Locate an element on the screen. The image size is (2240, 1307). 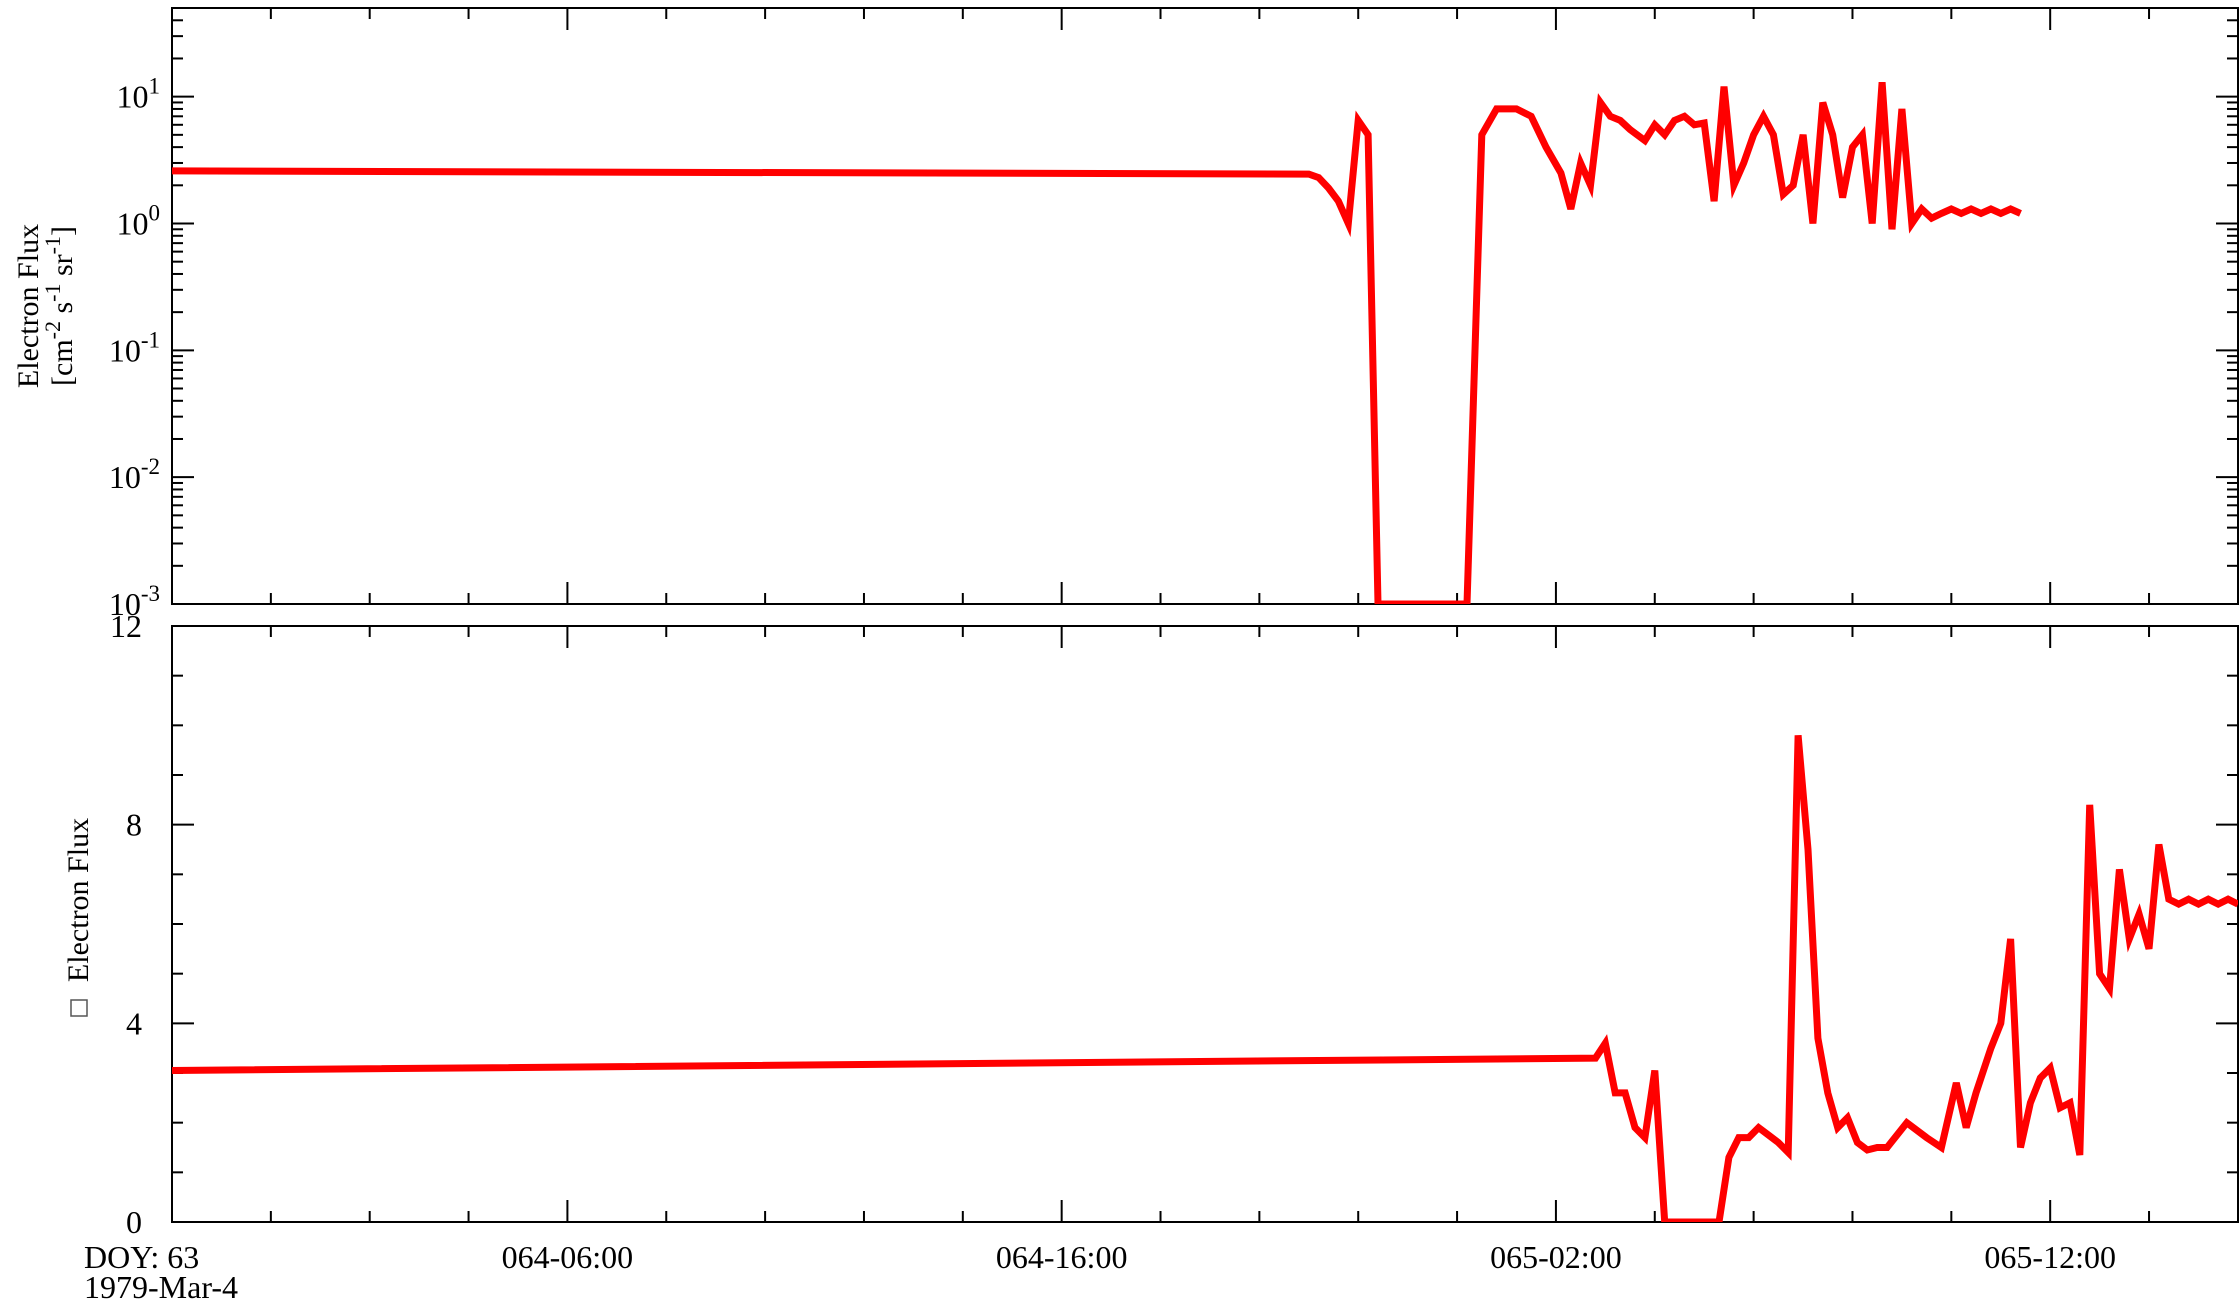
x-tick-label: 065-12:00 is located at coordinates (2050, 1257).